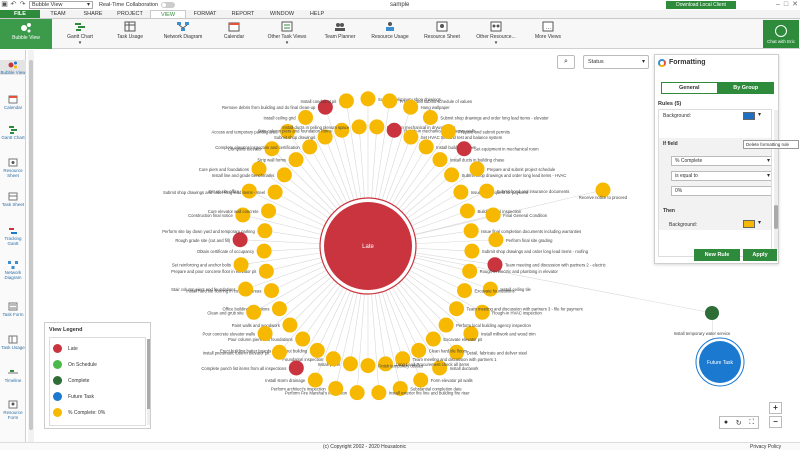 This screenshot has height=450, width=800. Describe the element at coordinates (776, 180) in the screenshot. I see `rules-scrollbar` at that location.